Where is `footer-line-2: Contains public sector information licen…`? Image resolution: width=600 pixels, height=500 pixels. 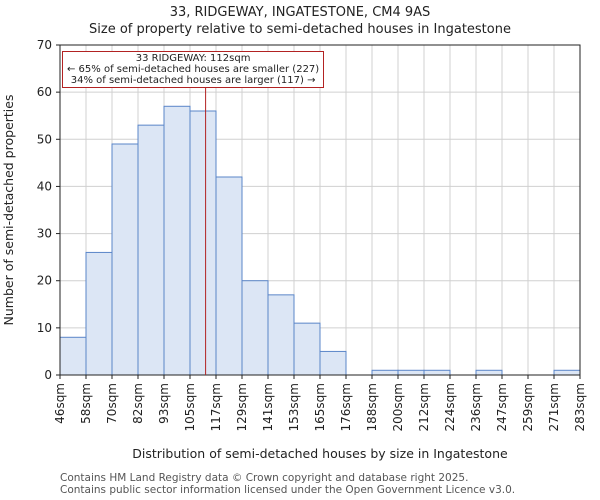
footer-line-2: Contains public sector information licen… is located at coordinates (288, 490).